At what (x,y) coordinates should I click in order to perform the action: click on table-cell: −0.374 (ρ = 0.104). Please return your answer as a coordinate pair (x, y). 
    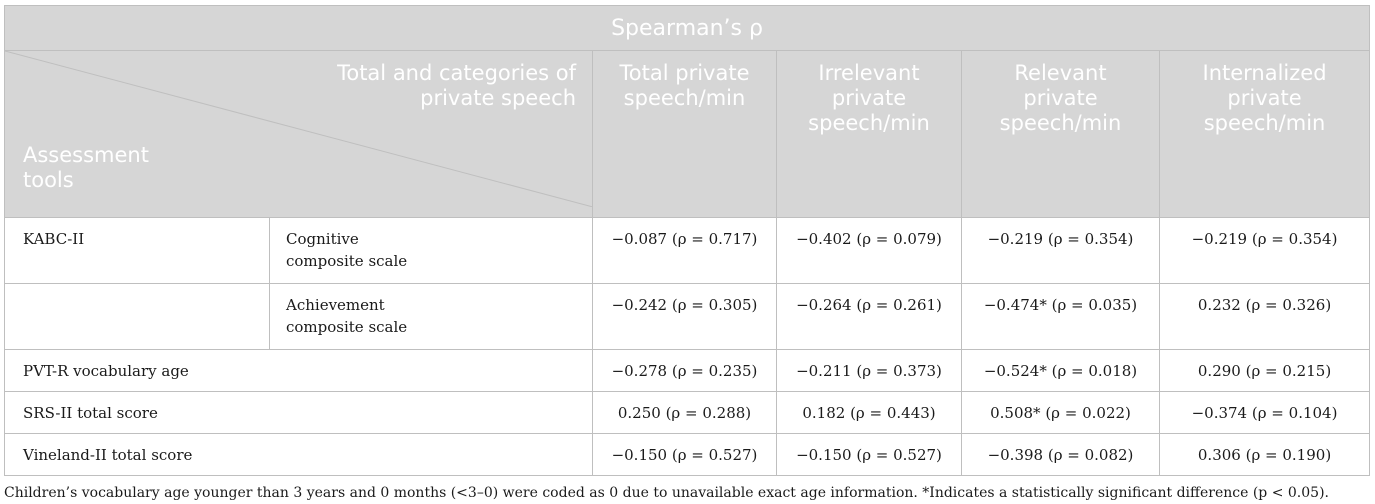
    Looking at the image, I should click on (1264, 412).